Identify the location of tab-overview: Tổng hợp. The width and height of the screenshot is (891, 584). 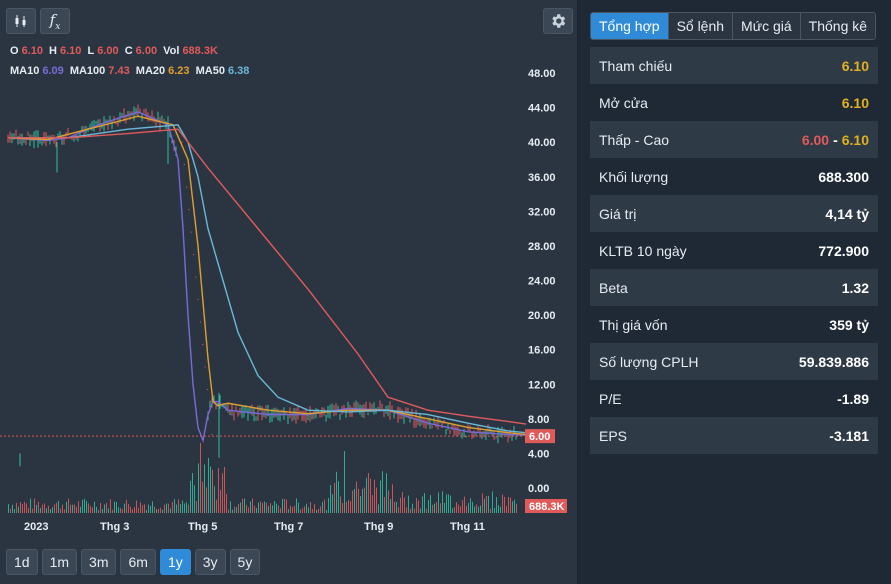
(630, 26).